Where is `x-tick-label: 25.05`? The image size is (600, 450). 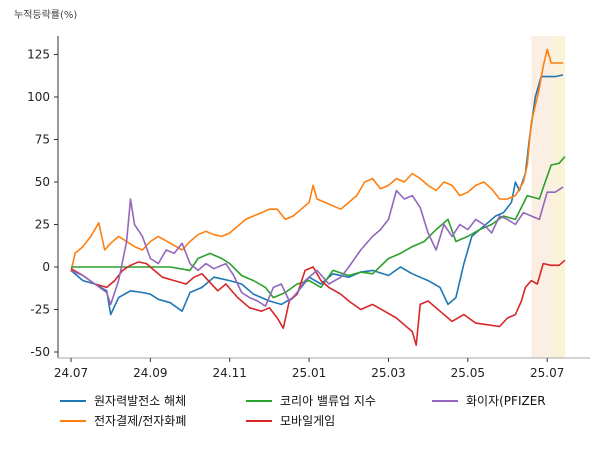 x-tick-label: 25.05 is located at coordinates (468, 373).